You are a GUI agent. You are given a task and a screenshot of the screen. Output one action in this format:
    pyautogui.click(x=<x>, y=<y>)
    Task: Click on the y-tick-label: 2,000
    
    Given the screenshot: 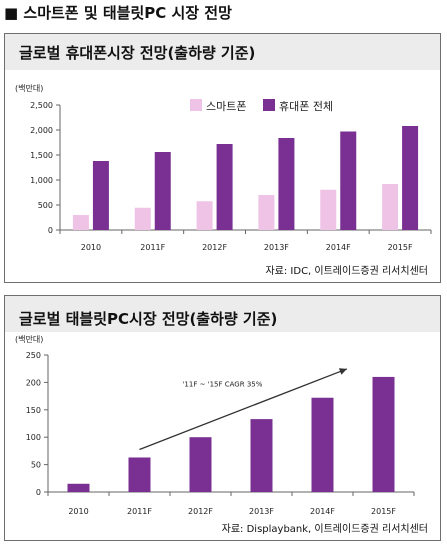 What is the action you would take?
    pyautogui.click(x=41, y=130)
    